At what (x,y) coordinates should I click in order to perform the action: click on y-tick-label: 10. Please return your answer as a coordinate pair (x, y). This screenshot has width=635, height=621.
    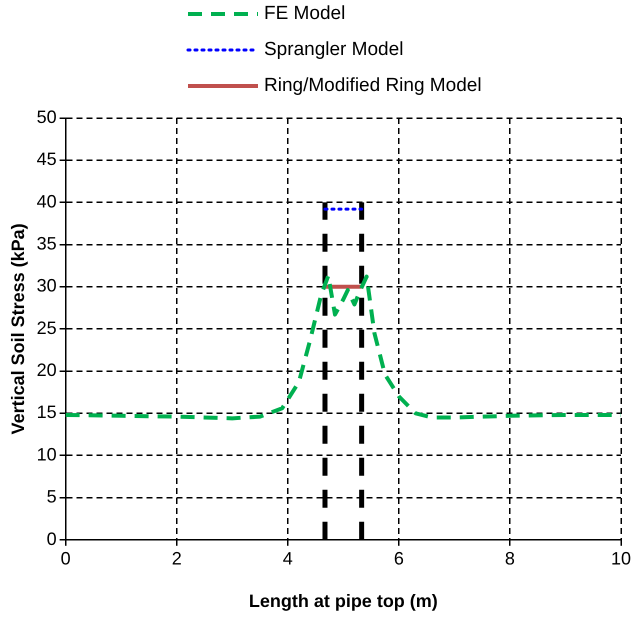
    Looking at the image, I should click on (46, 454).